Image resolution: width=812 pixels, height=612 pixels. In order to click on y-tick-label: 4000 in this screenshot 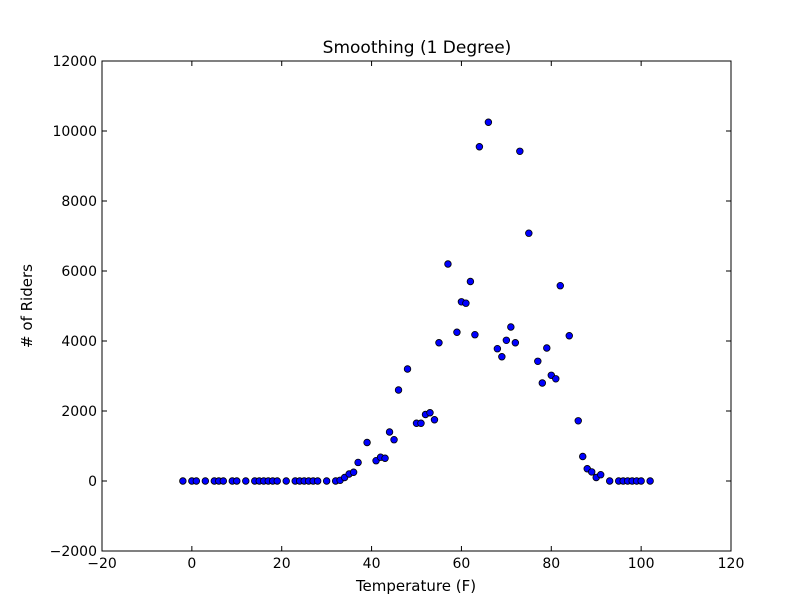, I will do `click(79, 342)`.